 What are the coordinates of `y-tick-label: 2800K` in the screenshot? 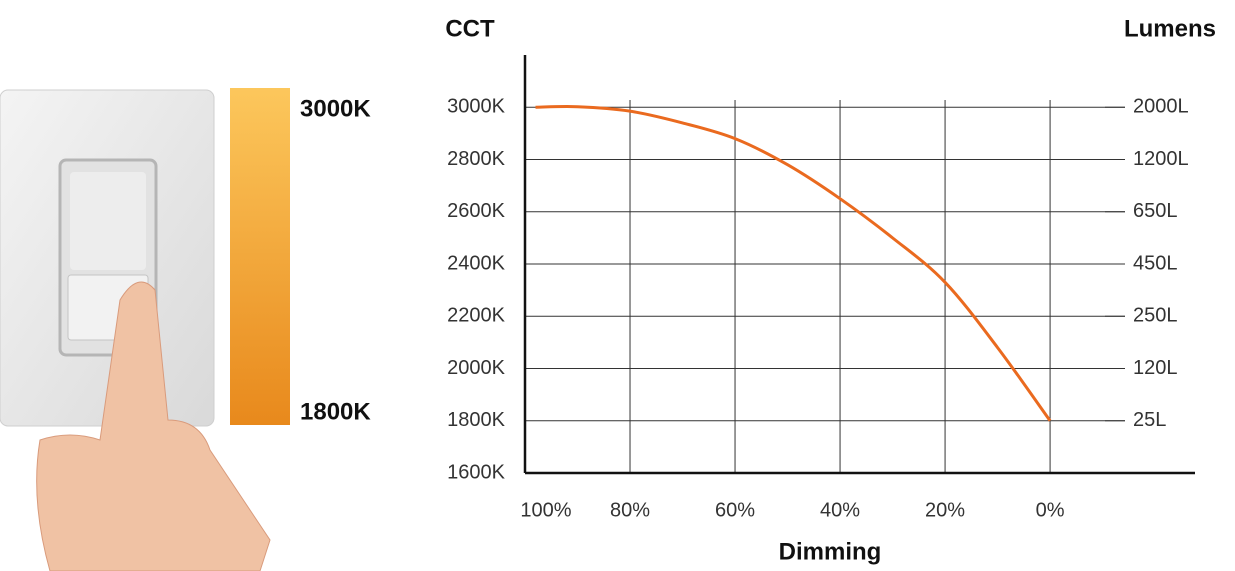 It's located at (476, 159).